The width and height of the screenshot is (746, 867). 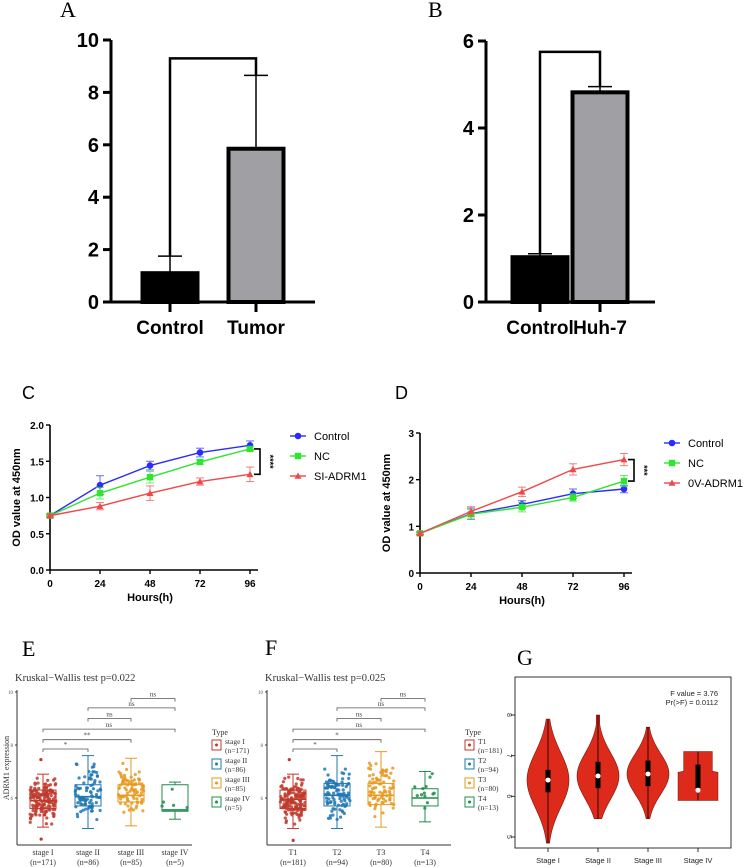 What do you see at coordinates (213, 157) in the screenshot?
I see `significance-bracket` at bounding box center [213, 157].